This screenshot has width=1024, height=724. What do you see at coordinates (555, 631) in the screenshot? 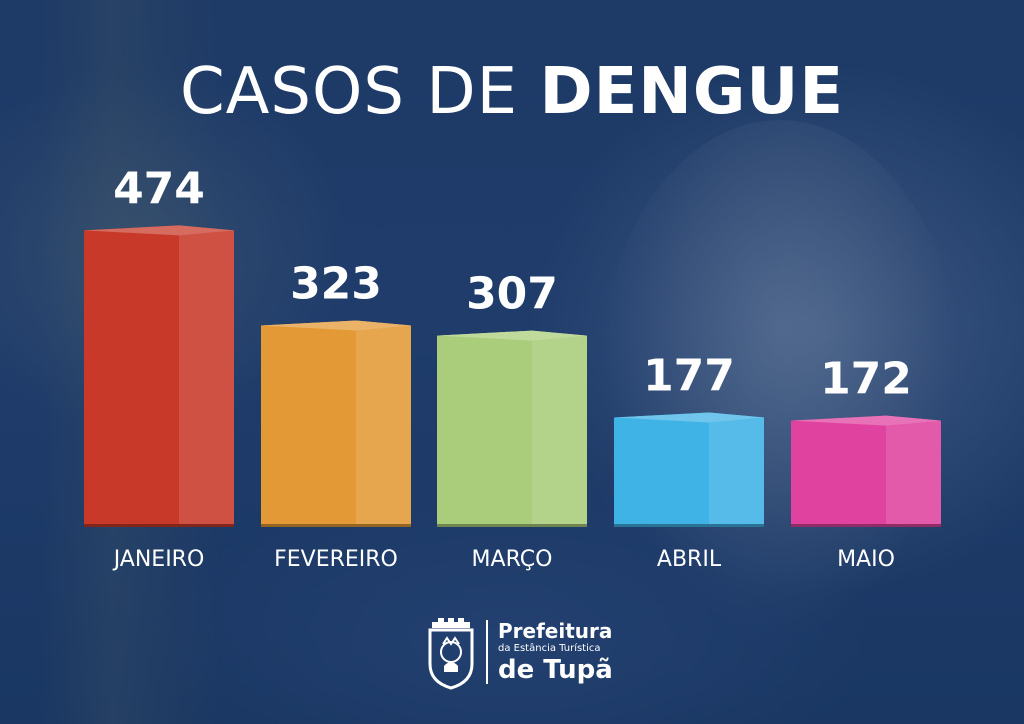
I see `logo-line-1: Prefeitura` at bounding box center [555, 631].